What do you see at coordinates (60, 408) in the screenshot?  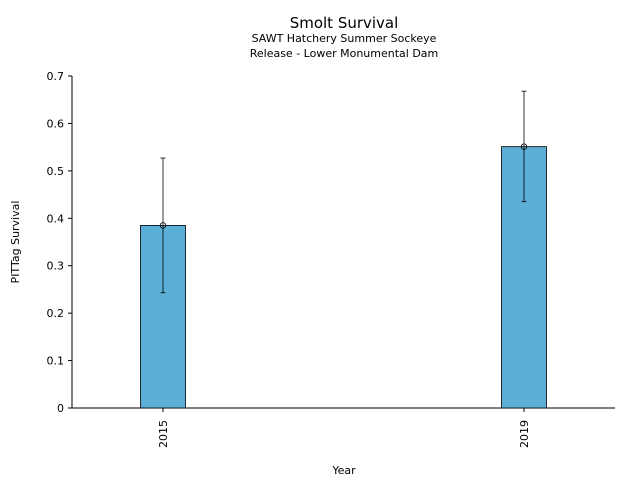 I see `y-tick-label: 0` at bounding box center [60, 408].